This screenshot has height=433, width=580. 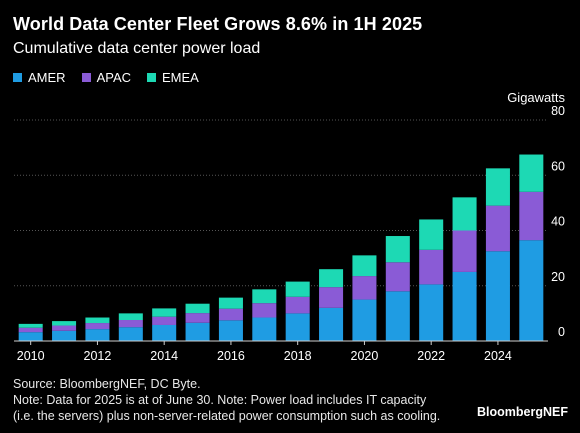 I want to click on legend-item-apac: APAC, so click(x=106, y=77).